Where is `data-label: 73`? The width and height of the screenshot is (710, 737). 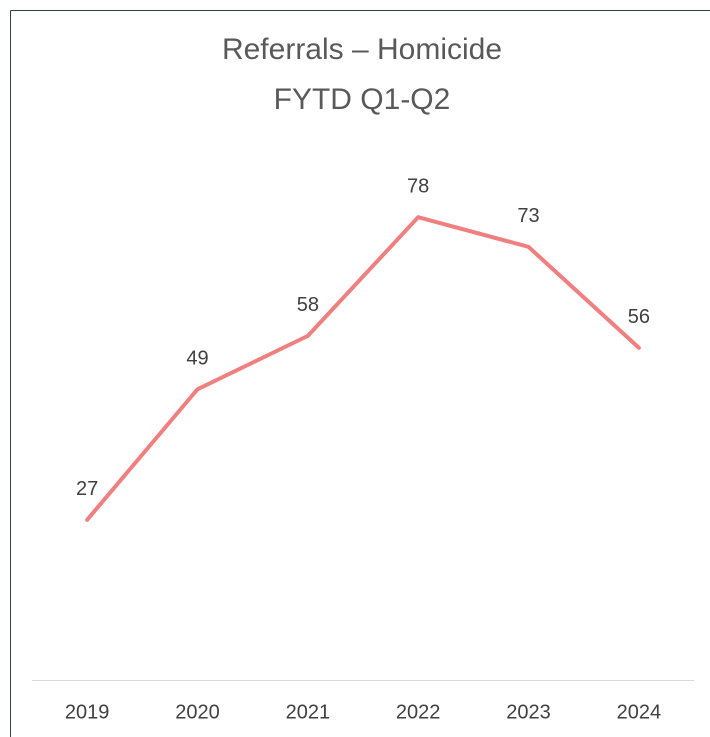
data-label: 73 is located at coordinates (528, 216).